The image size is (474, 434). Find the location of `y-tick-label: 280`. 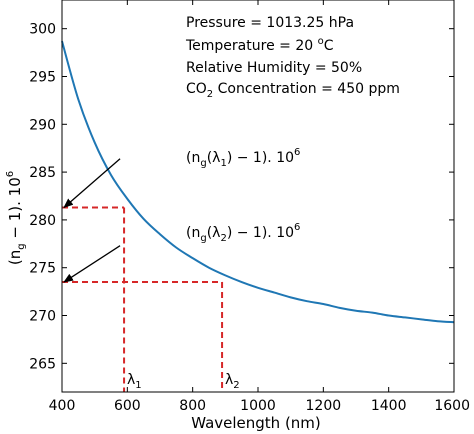

y-tick-label: 280 is located at coordinates (42, 221).